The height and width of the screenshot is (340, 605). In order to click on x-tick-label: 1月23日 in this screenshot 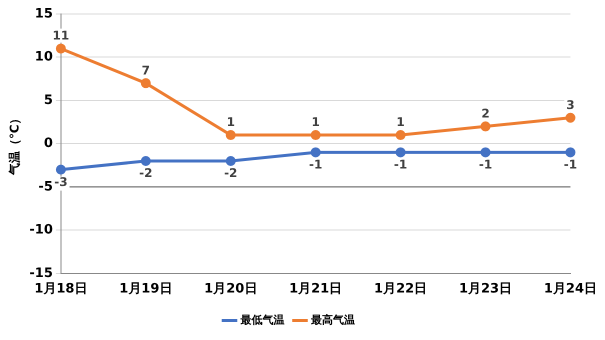, I will do `click(485, 289)`.